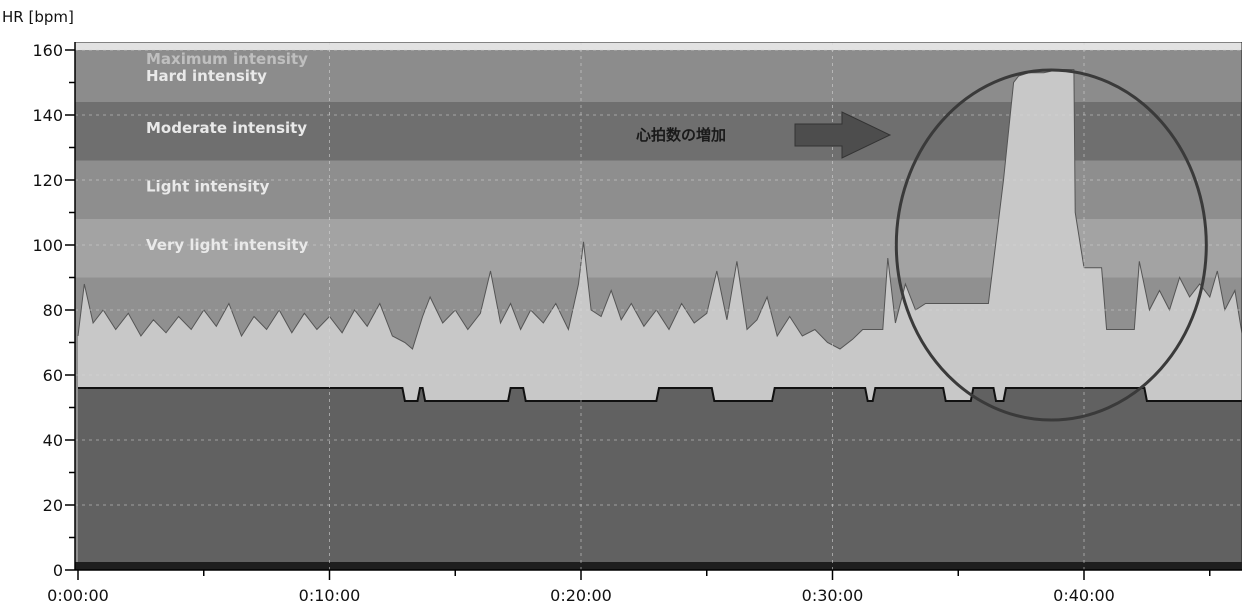 This screenshot has width=1244, height=608. What do you see at coordinates (227, 59) in the screenshot?
I see `zone-label-0: Maximum intensity` at bounding box center [227, 59].